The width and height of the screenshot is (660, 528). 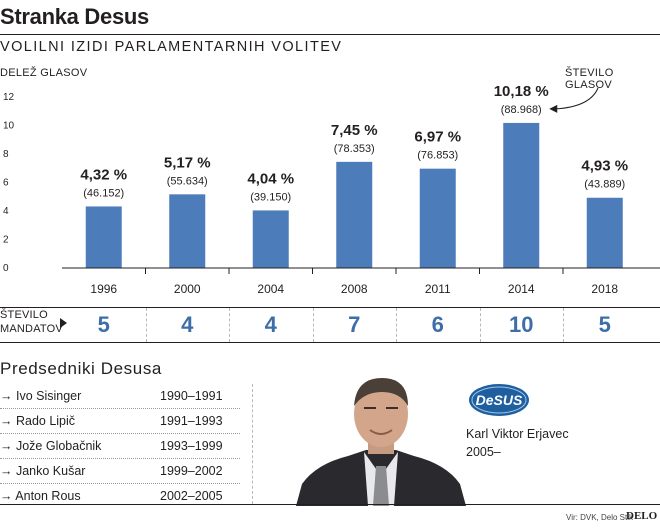 What do you see at coordinates (187, 162) in the screenshot?
I see `bar-value-label: 5,17 %` at bounding box center [187, 162].